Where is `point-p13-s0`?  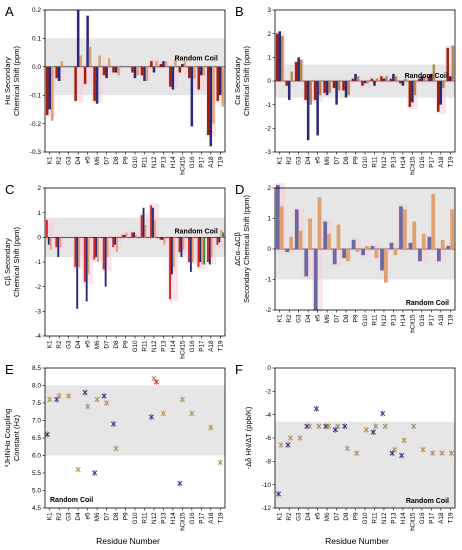 point-p13-s0 is located at coordinates (392, 453).